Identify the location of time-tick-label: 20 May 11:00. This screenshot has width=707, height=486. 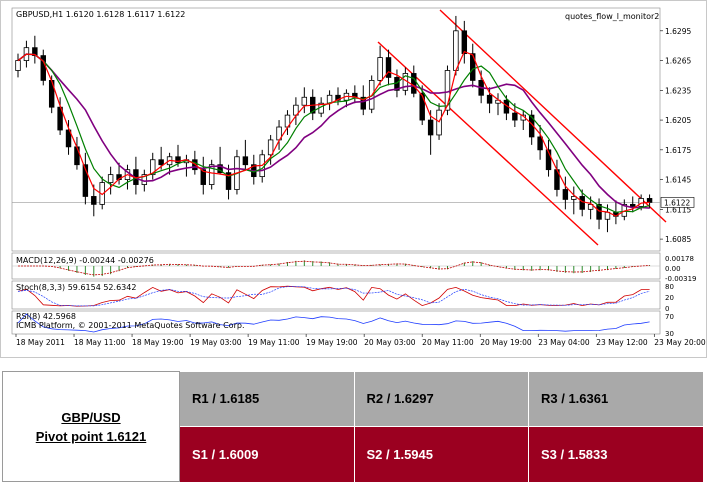
(448, 342).